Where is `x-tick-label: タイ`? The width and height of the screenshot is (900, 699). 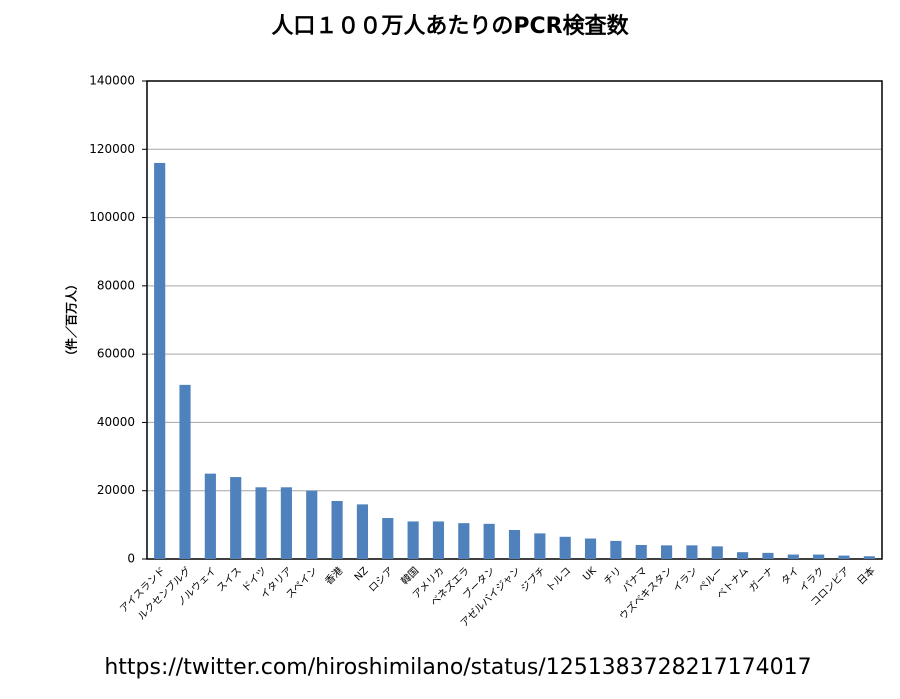 x-tick-label: タイ is located at coordinates (790, 576).